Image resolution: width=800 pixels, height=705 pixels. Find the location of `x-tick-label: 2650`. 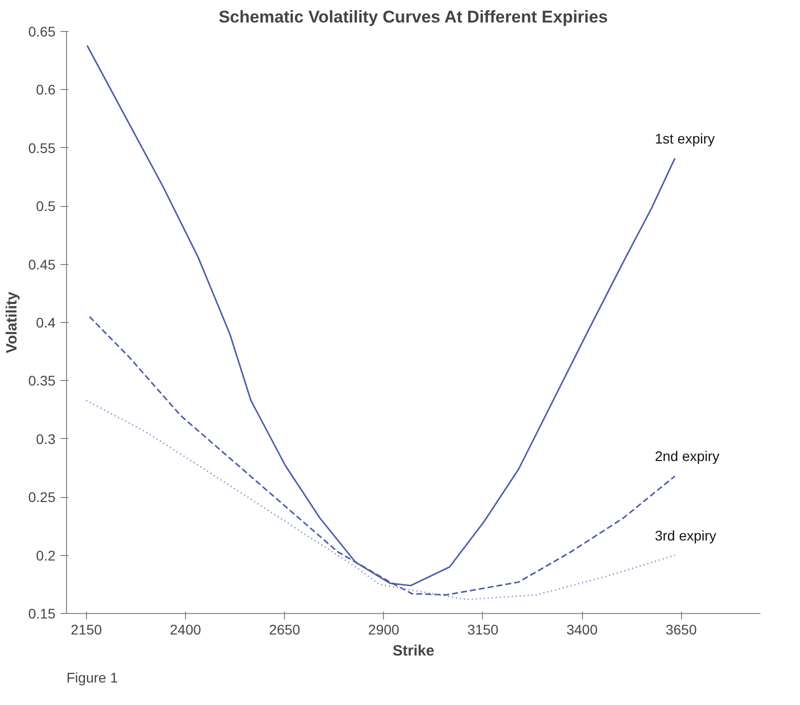

x-tick-label: 2650 is located at coordinates (284, 630).